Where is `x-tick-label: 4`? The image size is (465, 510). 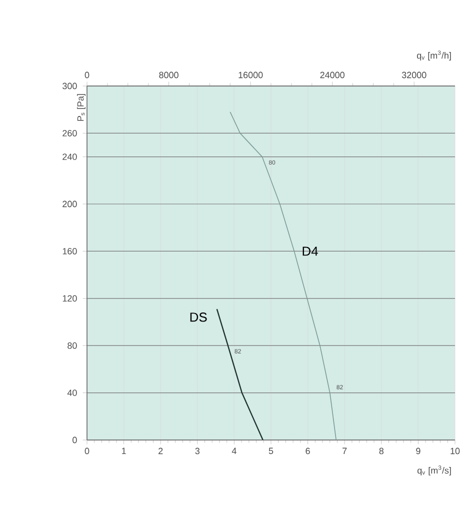
x-tick-label: 4 is located at coordinates (234, 451).